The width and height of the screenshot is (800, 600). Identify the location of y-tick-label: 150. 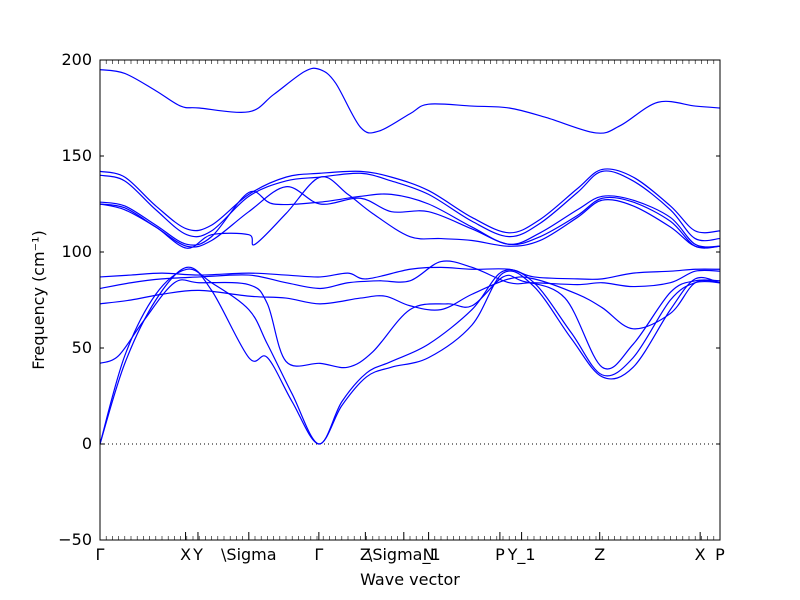
(76, 155).